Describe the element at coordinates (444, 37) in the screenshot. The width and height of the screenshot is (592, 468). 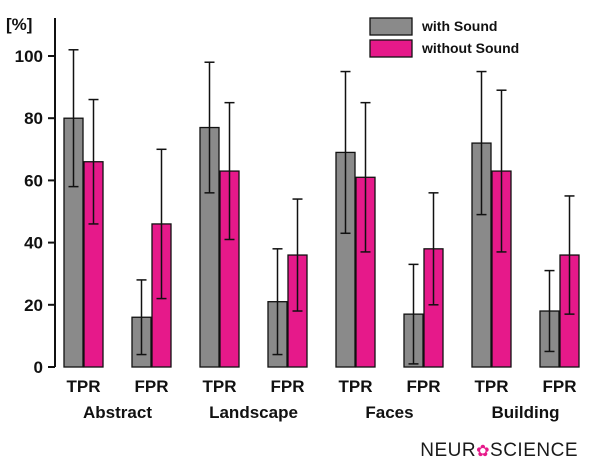
I see `legend: with Sound without Sound` at that location.